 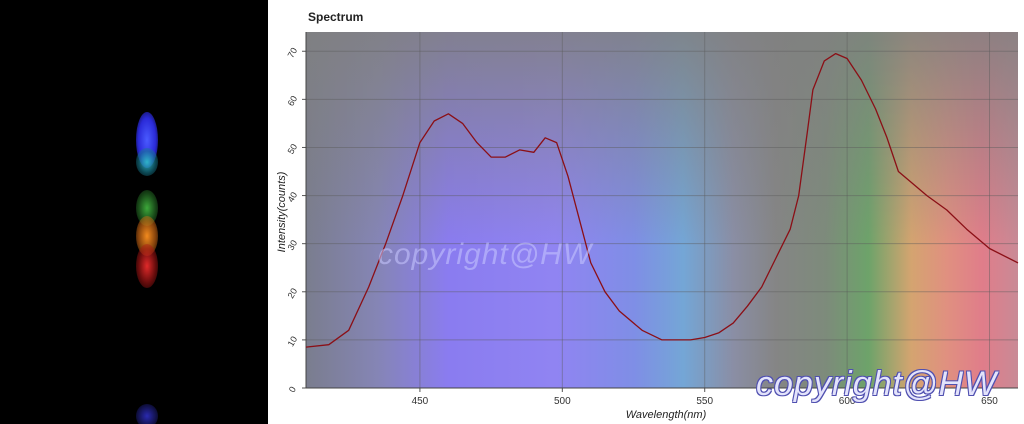 What do you see at coordinates (292, 389) in the screenshot?
I see `y-tick-label: 0` at bounding box center [292, 389].